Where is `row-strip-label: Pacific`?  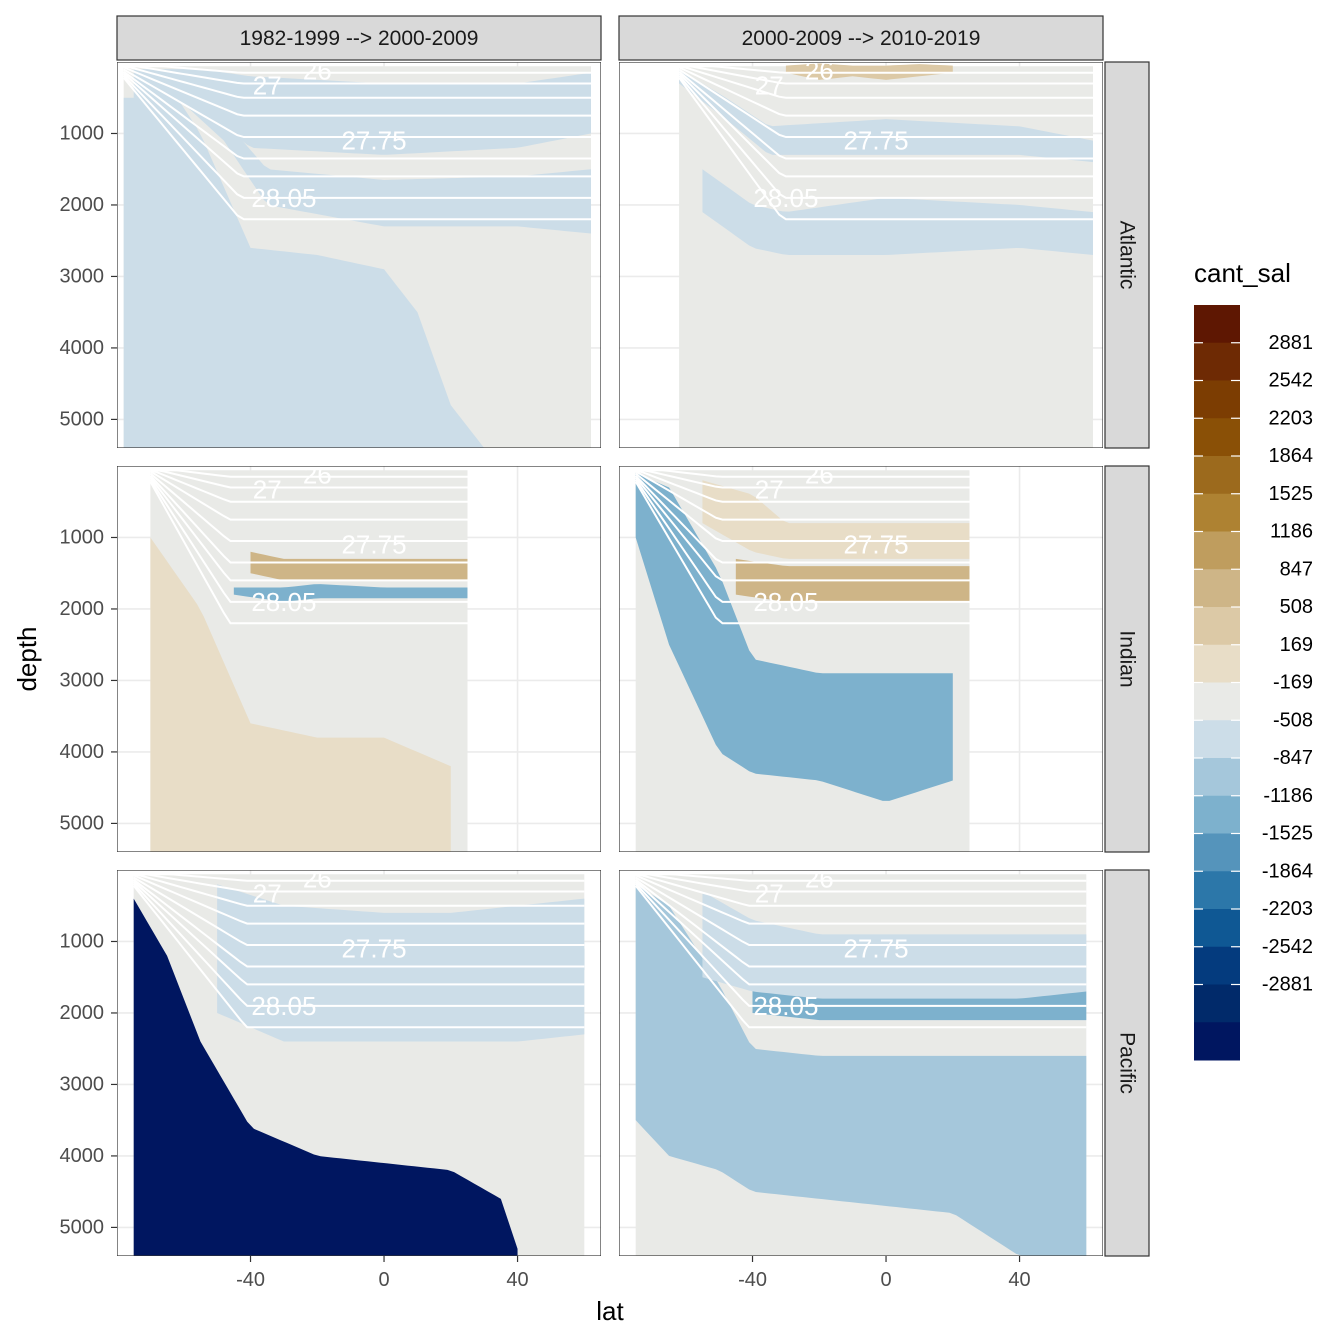 row-strip-label: Pacific is located at coordinates (1127, 1063).